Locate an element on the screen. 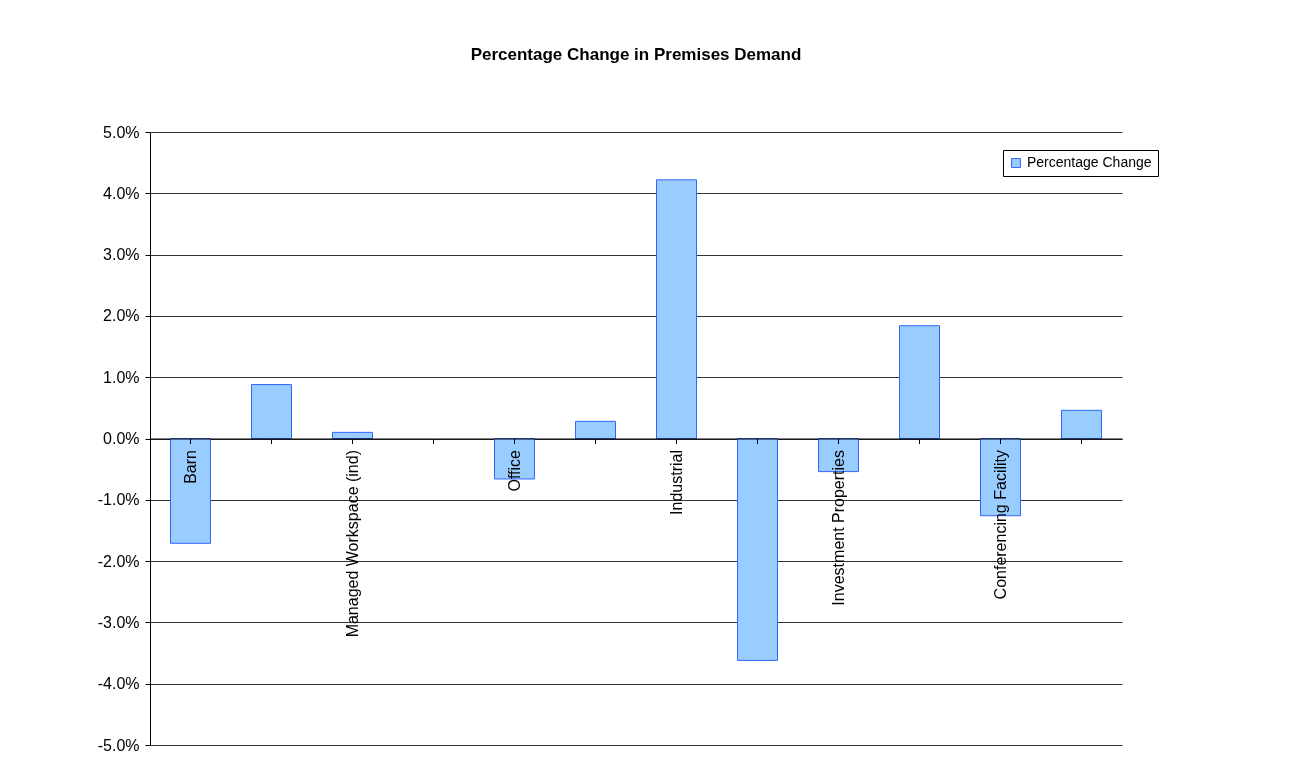 This screenshot has width=1300, height=781. x-tick-label: Investment Properties is located at coordinates (838, 528).